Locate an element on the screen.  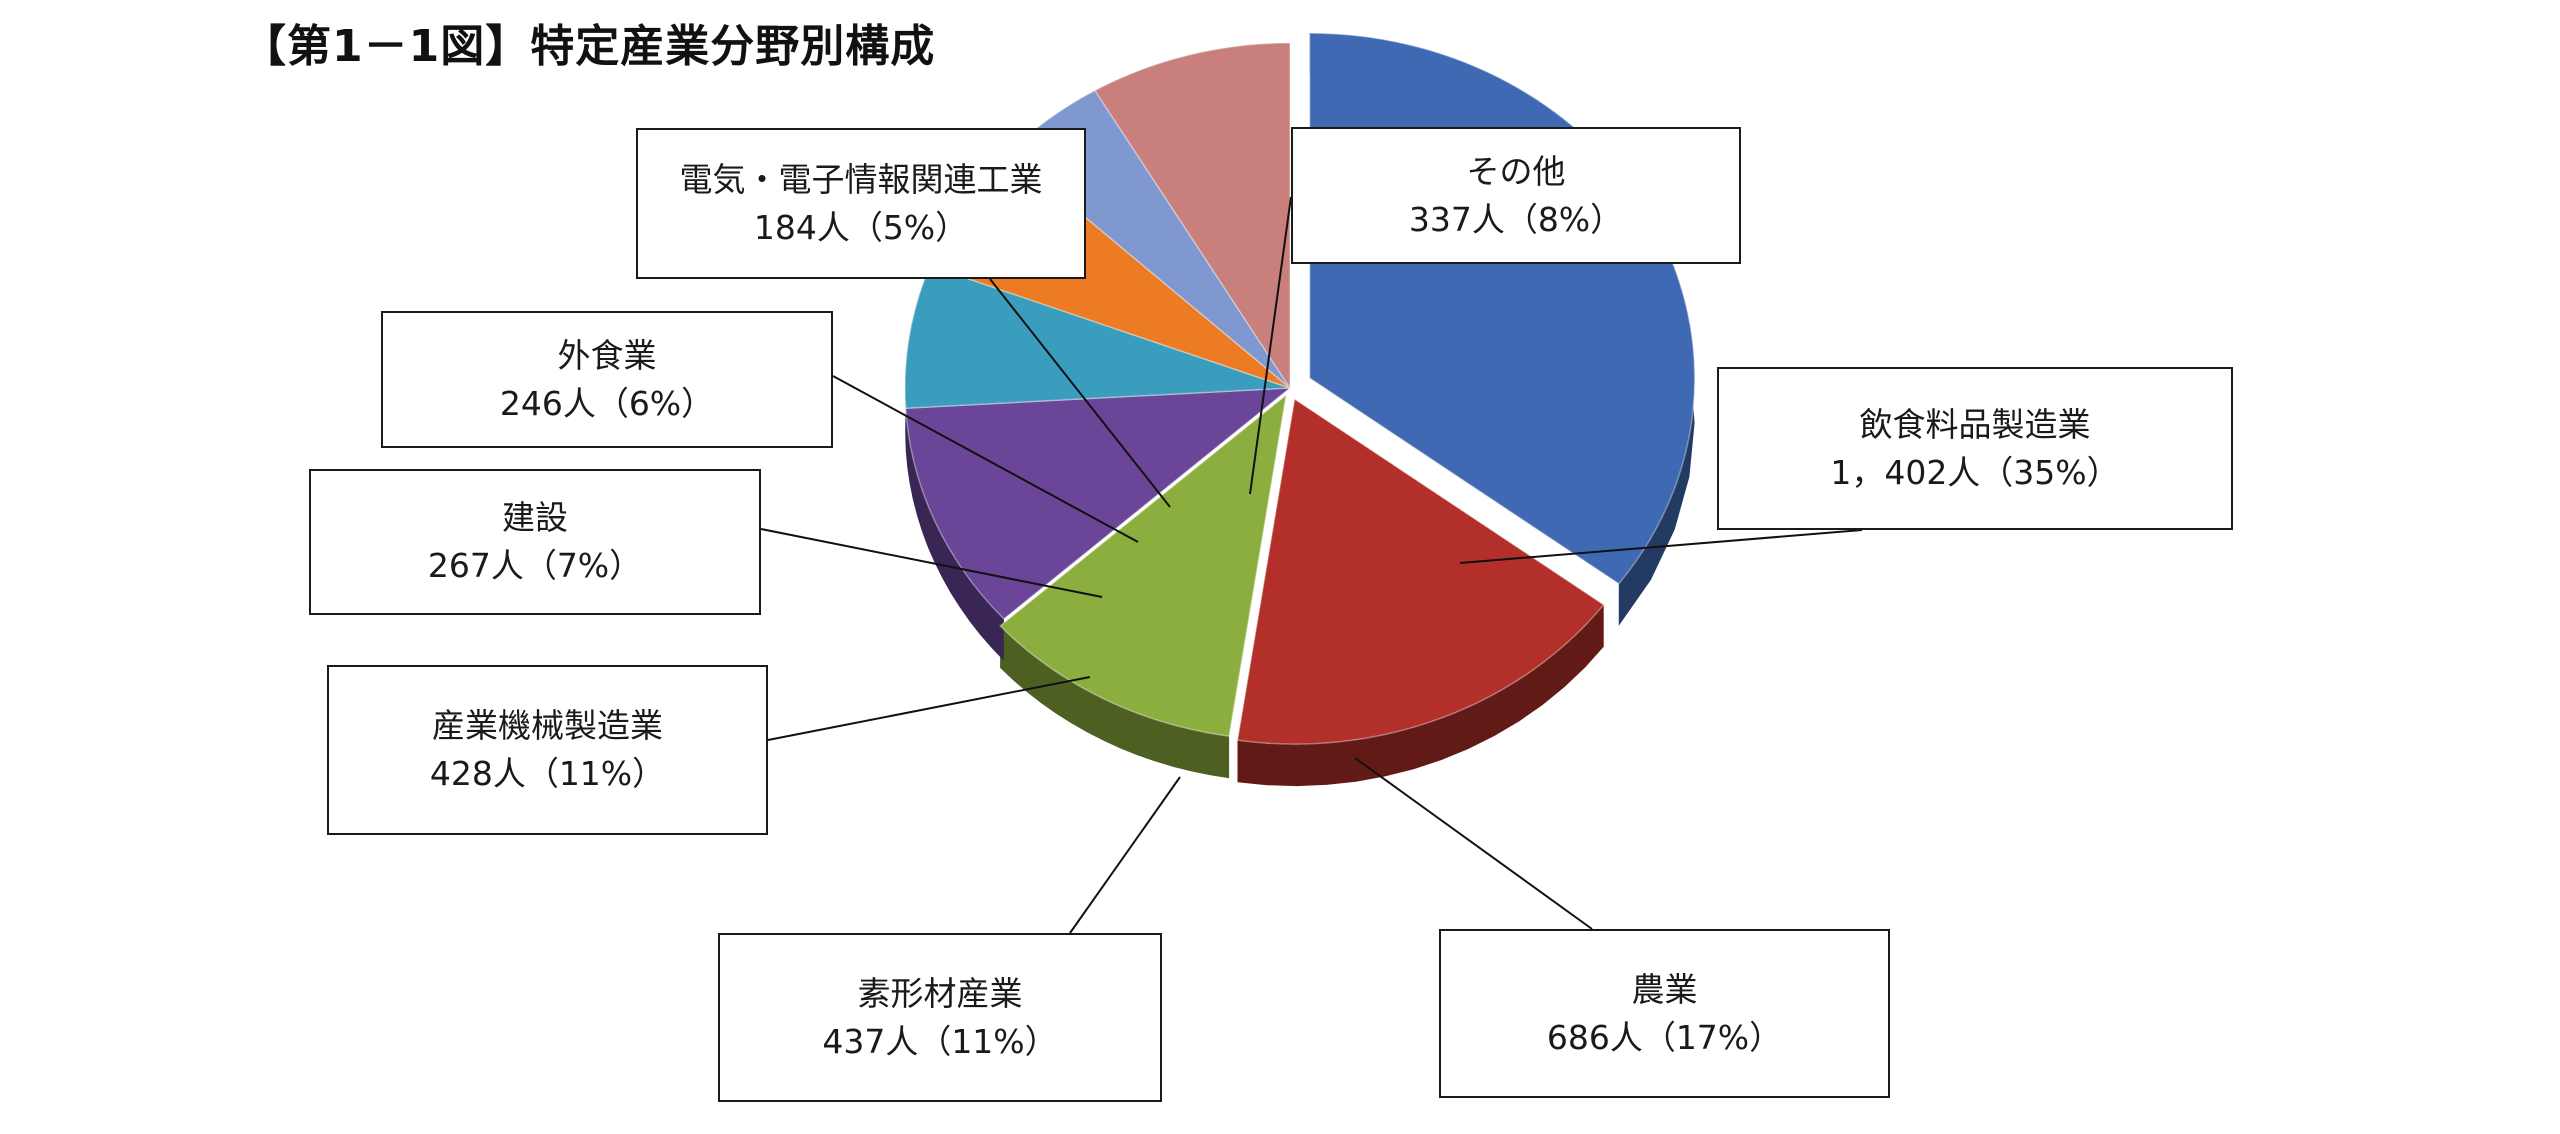
slice-name-label: 飲食料品製造業 is located at coordinates (1975, 424).